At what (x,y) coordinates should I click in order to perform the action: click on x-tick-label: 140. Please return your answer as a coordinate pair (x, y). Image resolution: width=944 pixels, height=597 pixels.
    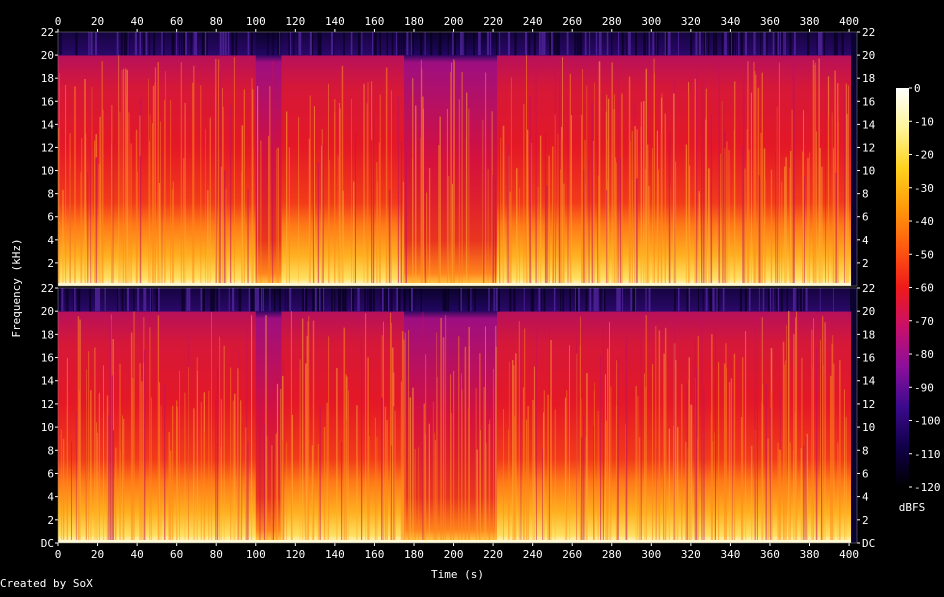
    Looking at the image, I should click on (335, 21).